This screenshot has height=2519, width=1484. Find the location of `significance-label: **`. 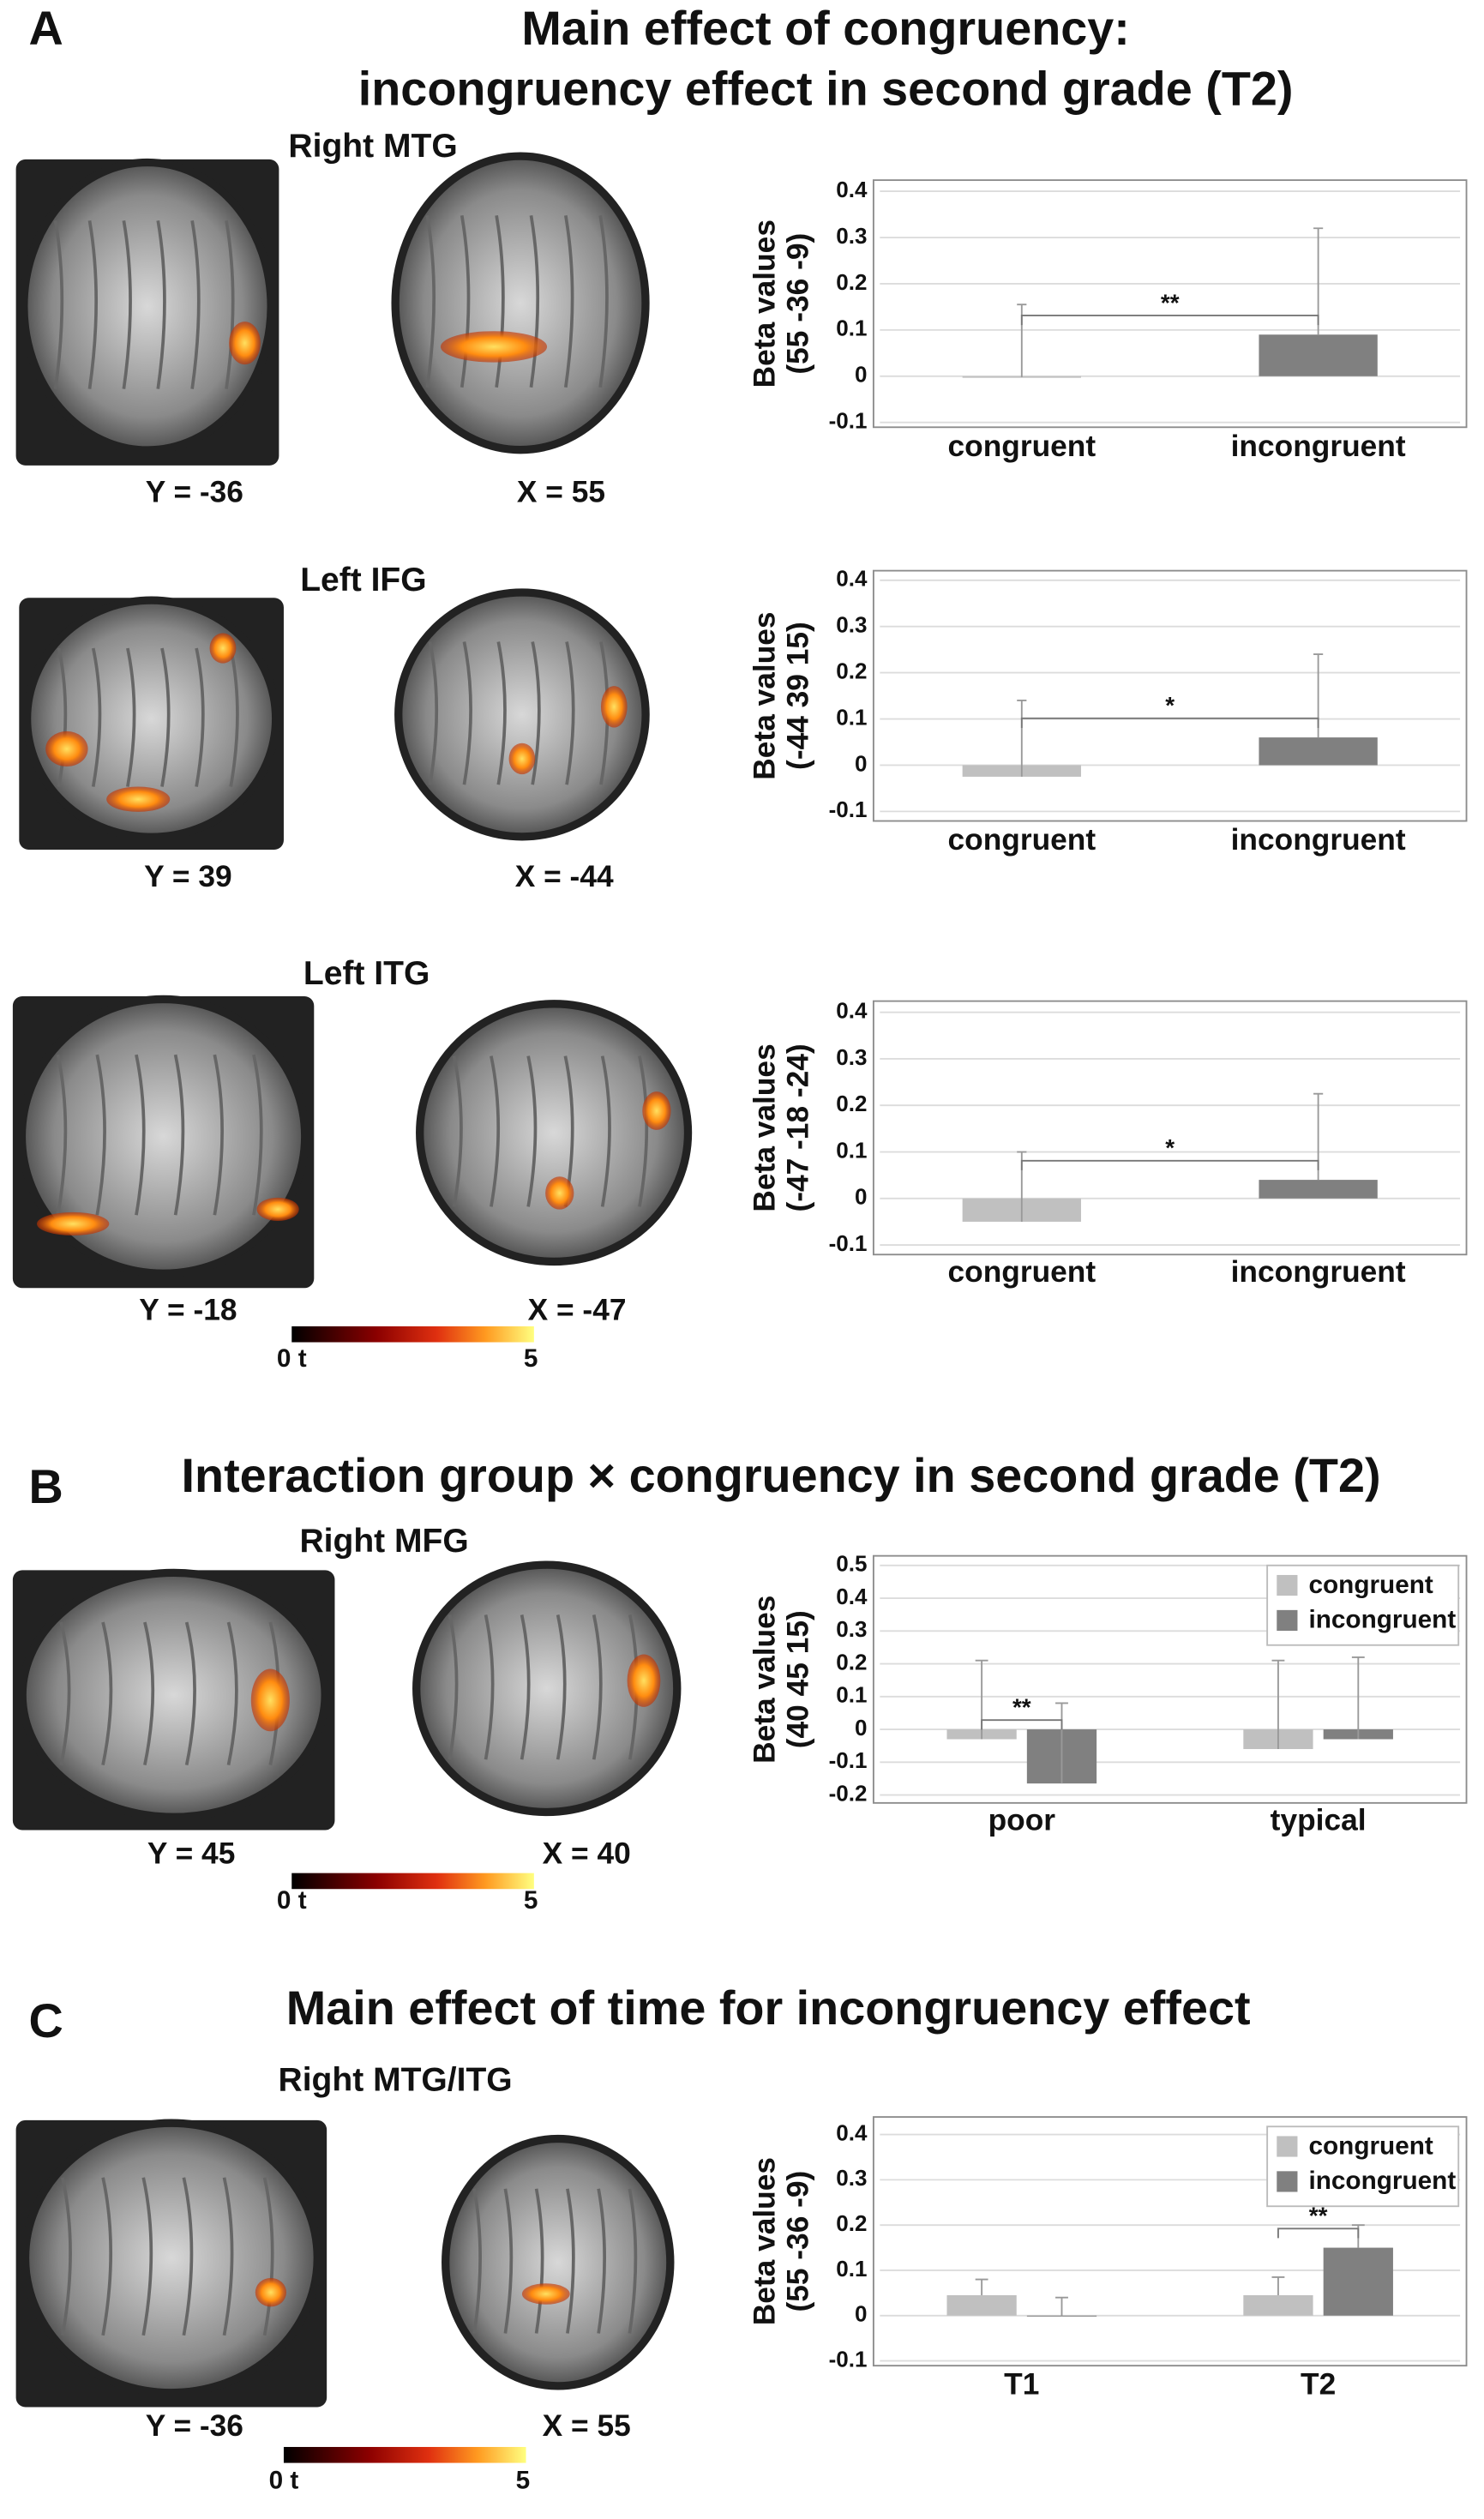

significance-label: ** is located at coordinates (1318, 2216).